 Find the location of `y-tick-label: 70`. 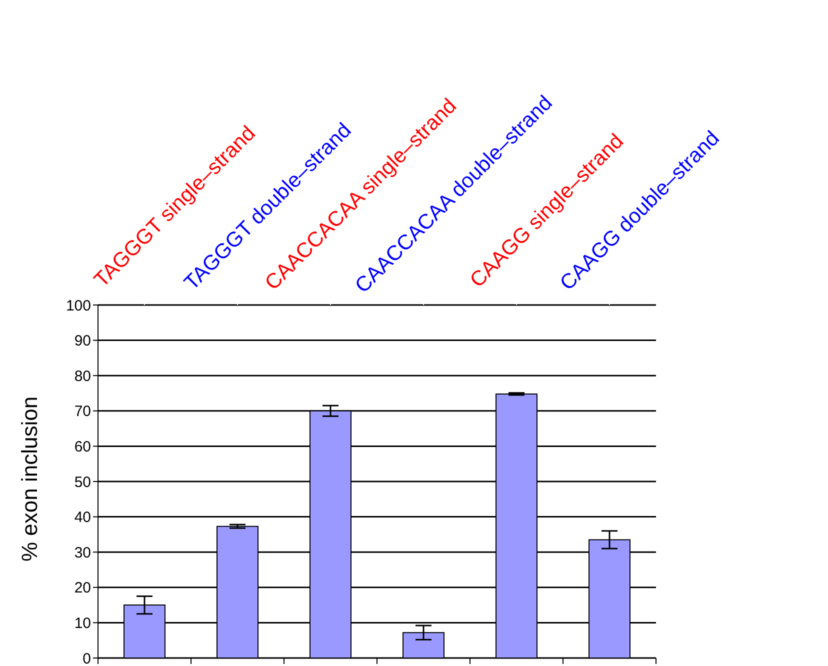

y-tick-label: 70 is located at coordinates (82, 411).